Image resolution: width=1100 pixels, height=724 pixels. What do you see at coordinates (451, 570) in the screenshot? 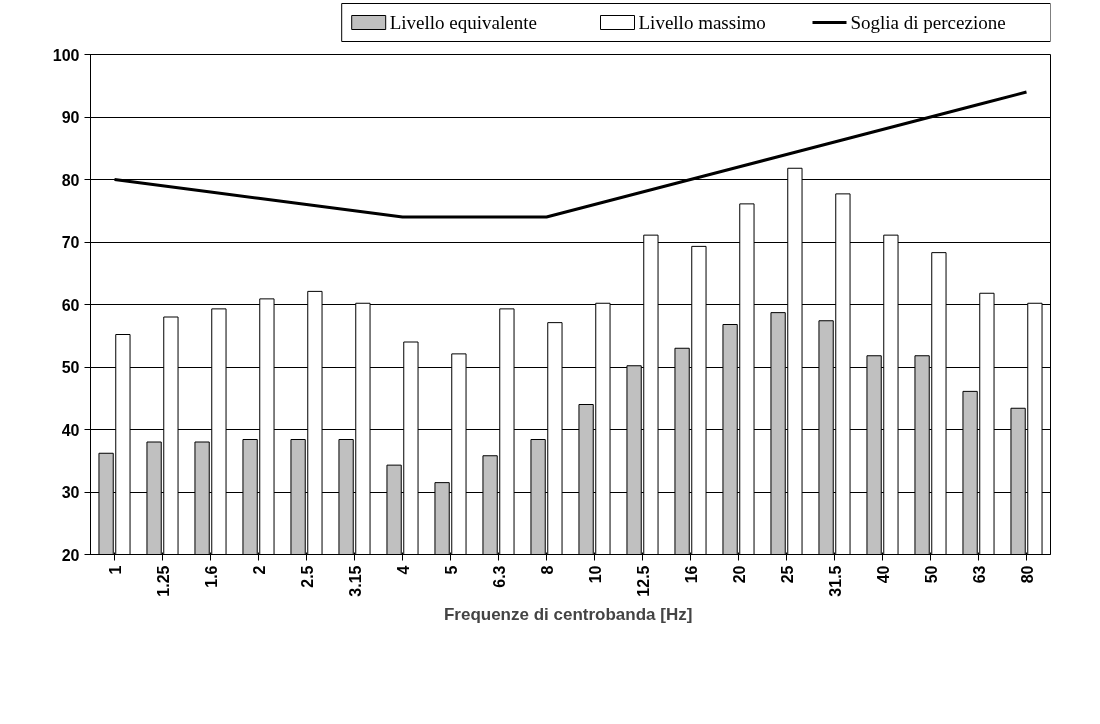
I see `x-tick-label: 5` at bounding box center [451, 570].